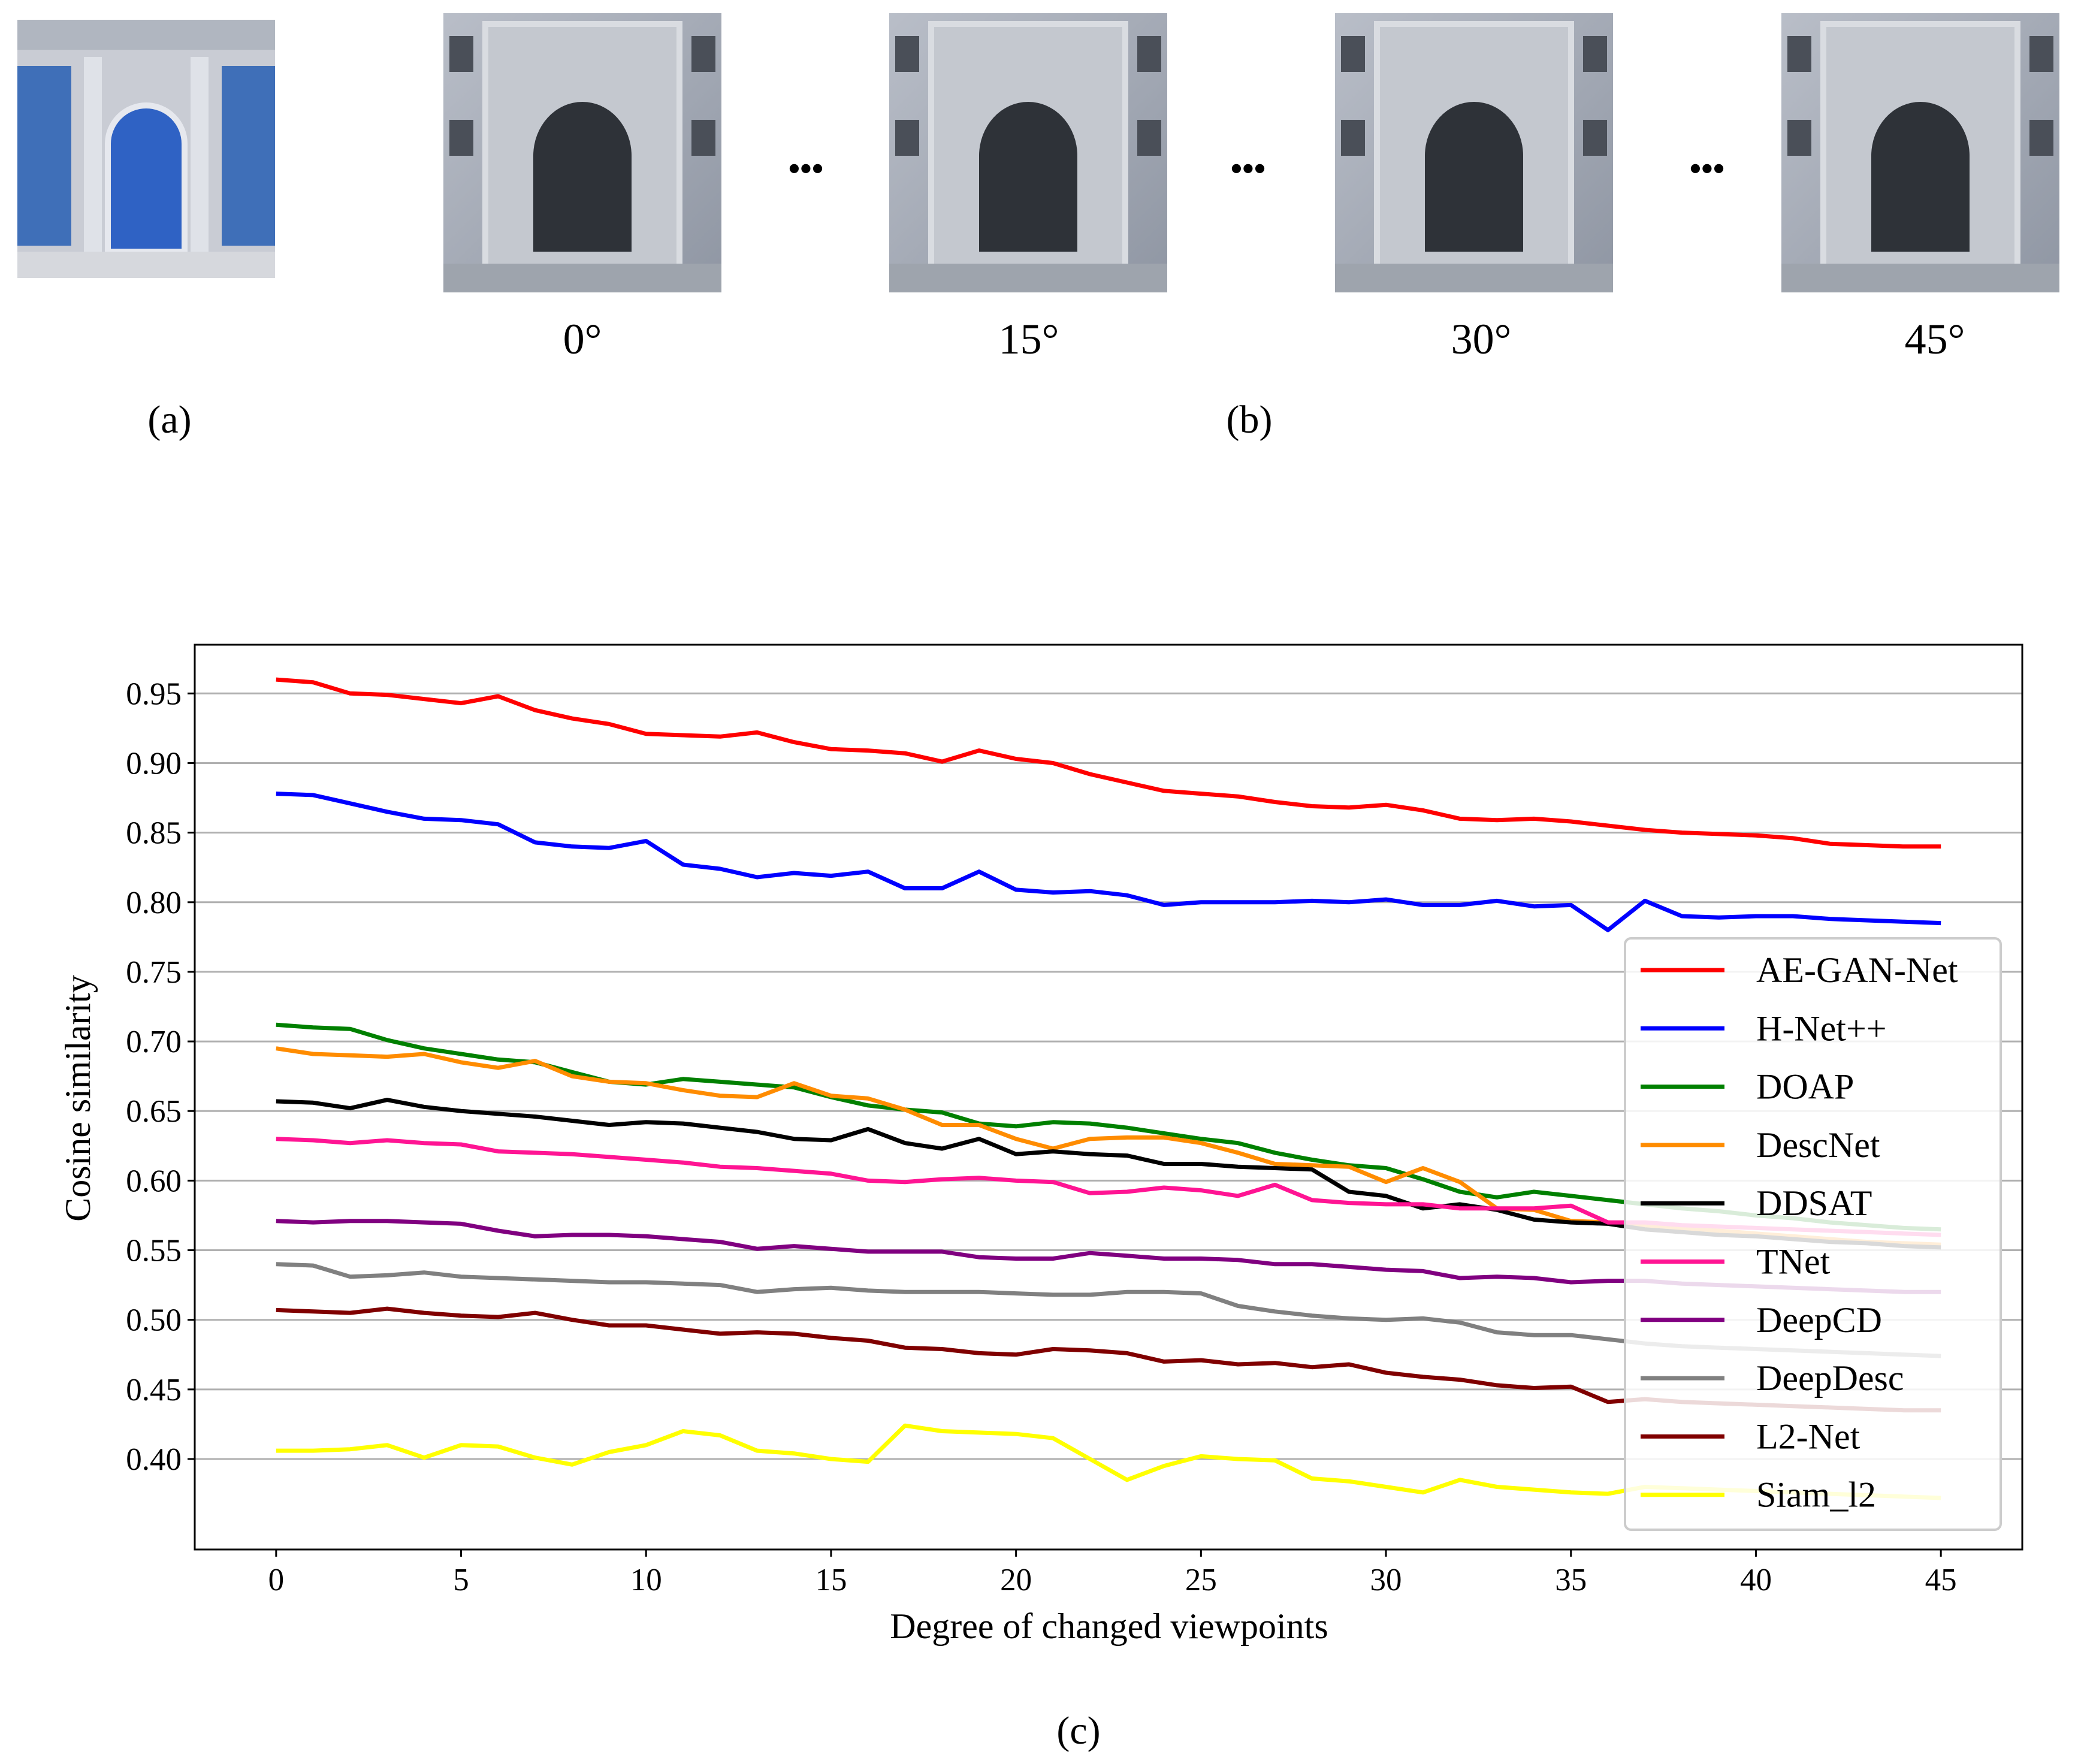  What do you see at coordinates (1747, 1087) in the screenshot?
I see `legend-entry: DOAP` at bounding box center [1747, 1087].